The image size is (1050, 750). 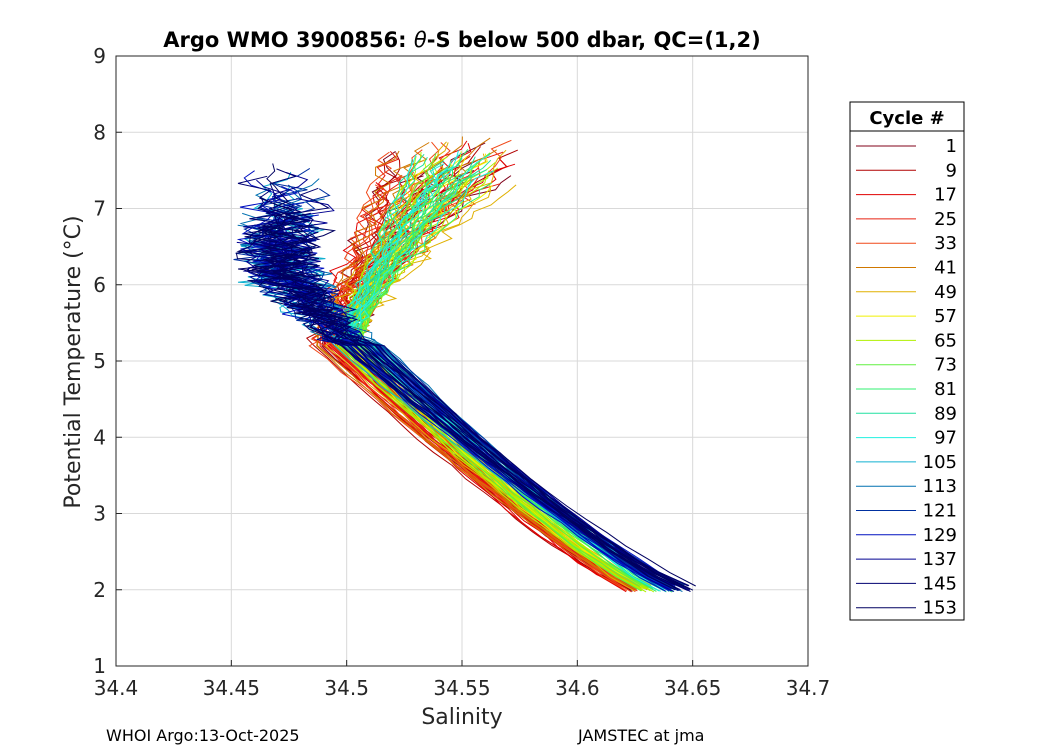 What do you see at coordinates (906, 118) in the screenshot?
I see `legend-title: Cycle #` at bounding box center [906, 118].